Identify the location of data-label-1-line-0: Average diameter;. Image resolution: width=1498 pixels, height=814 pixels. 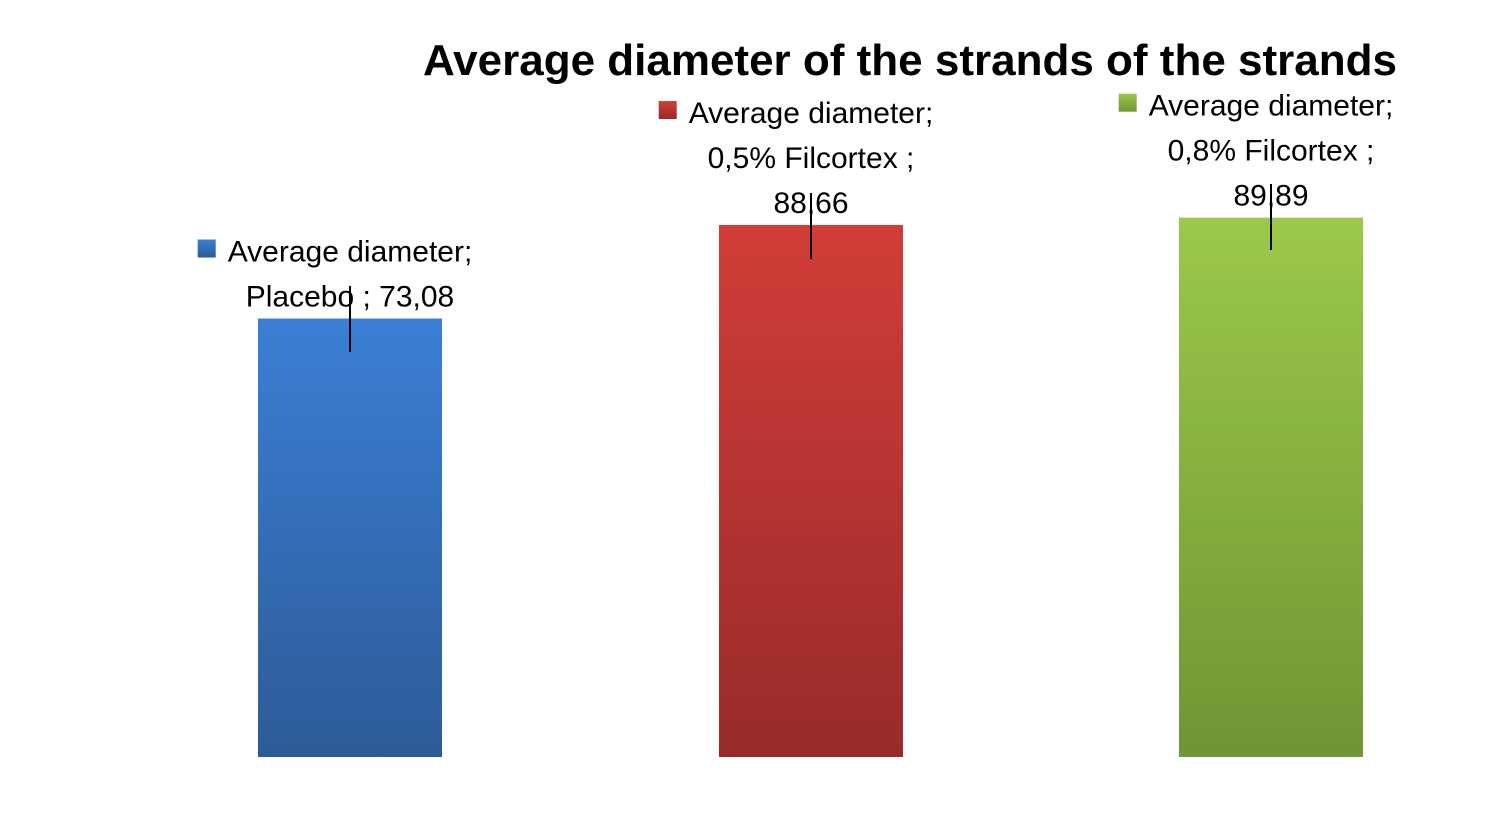
(811, 113).